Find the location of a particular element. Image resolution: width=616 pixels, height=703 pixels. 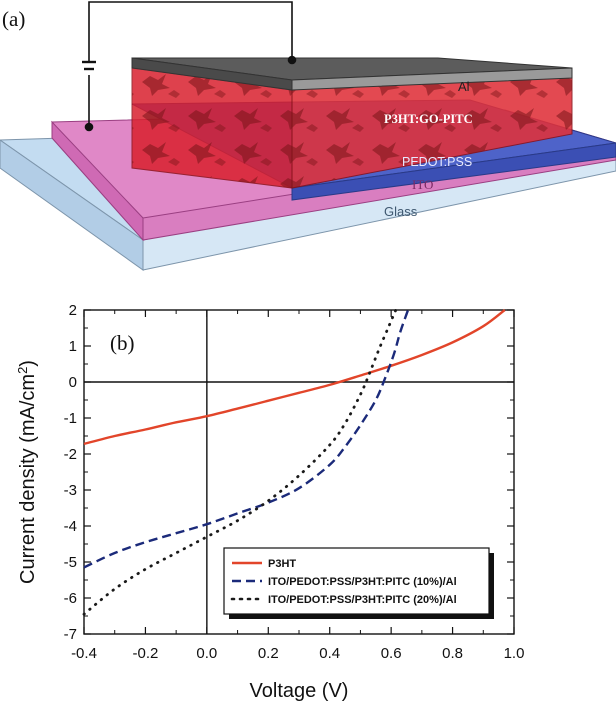

y-tick-labels: -7 -6 -5 -4 -3 -2 -1 0 1 2 is located at coordinates (70, 472).